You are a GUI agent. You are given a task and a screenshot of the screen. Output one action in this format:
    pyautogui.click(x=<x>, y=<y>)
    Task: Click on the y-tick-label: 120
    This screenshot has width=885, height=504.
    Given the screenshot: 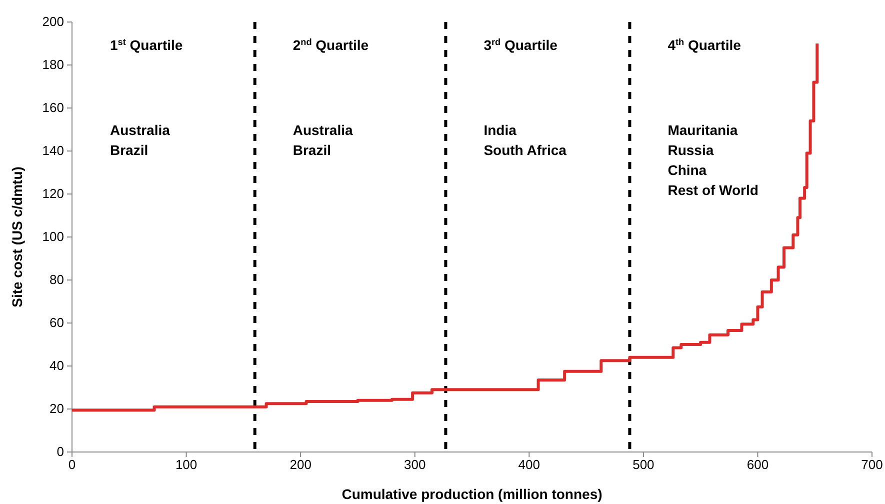 What is the action you would take?
    pyautogui.click(x=53, y=194)
    